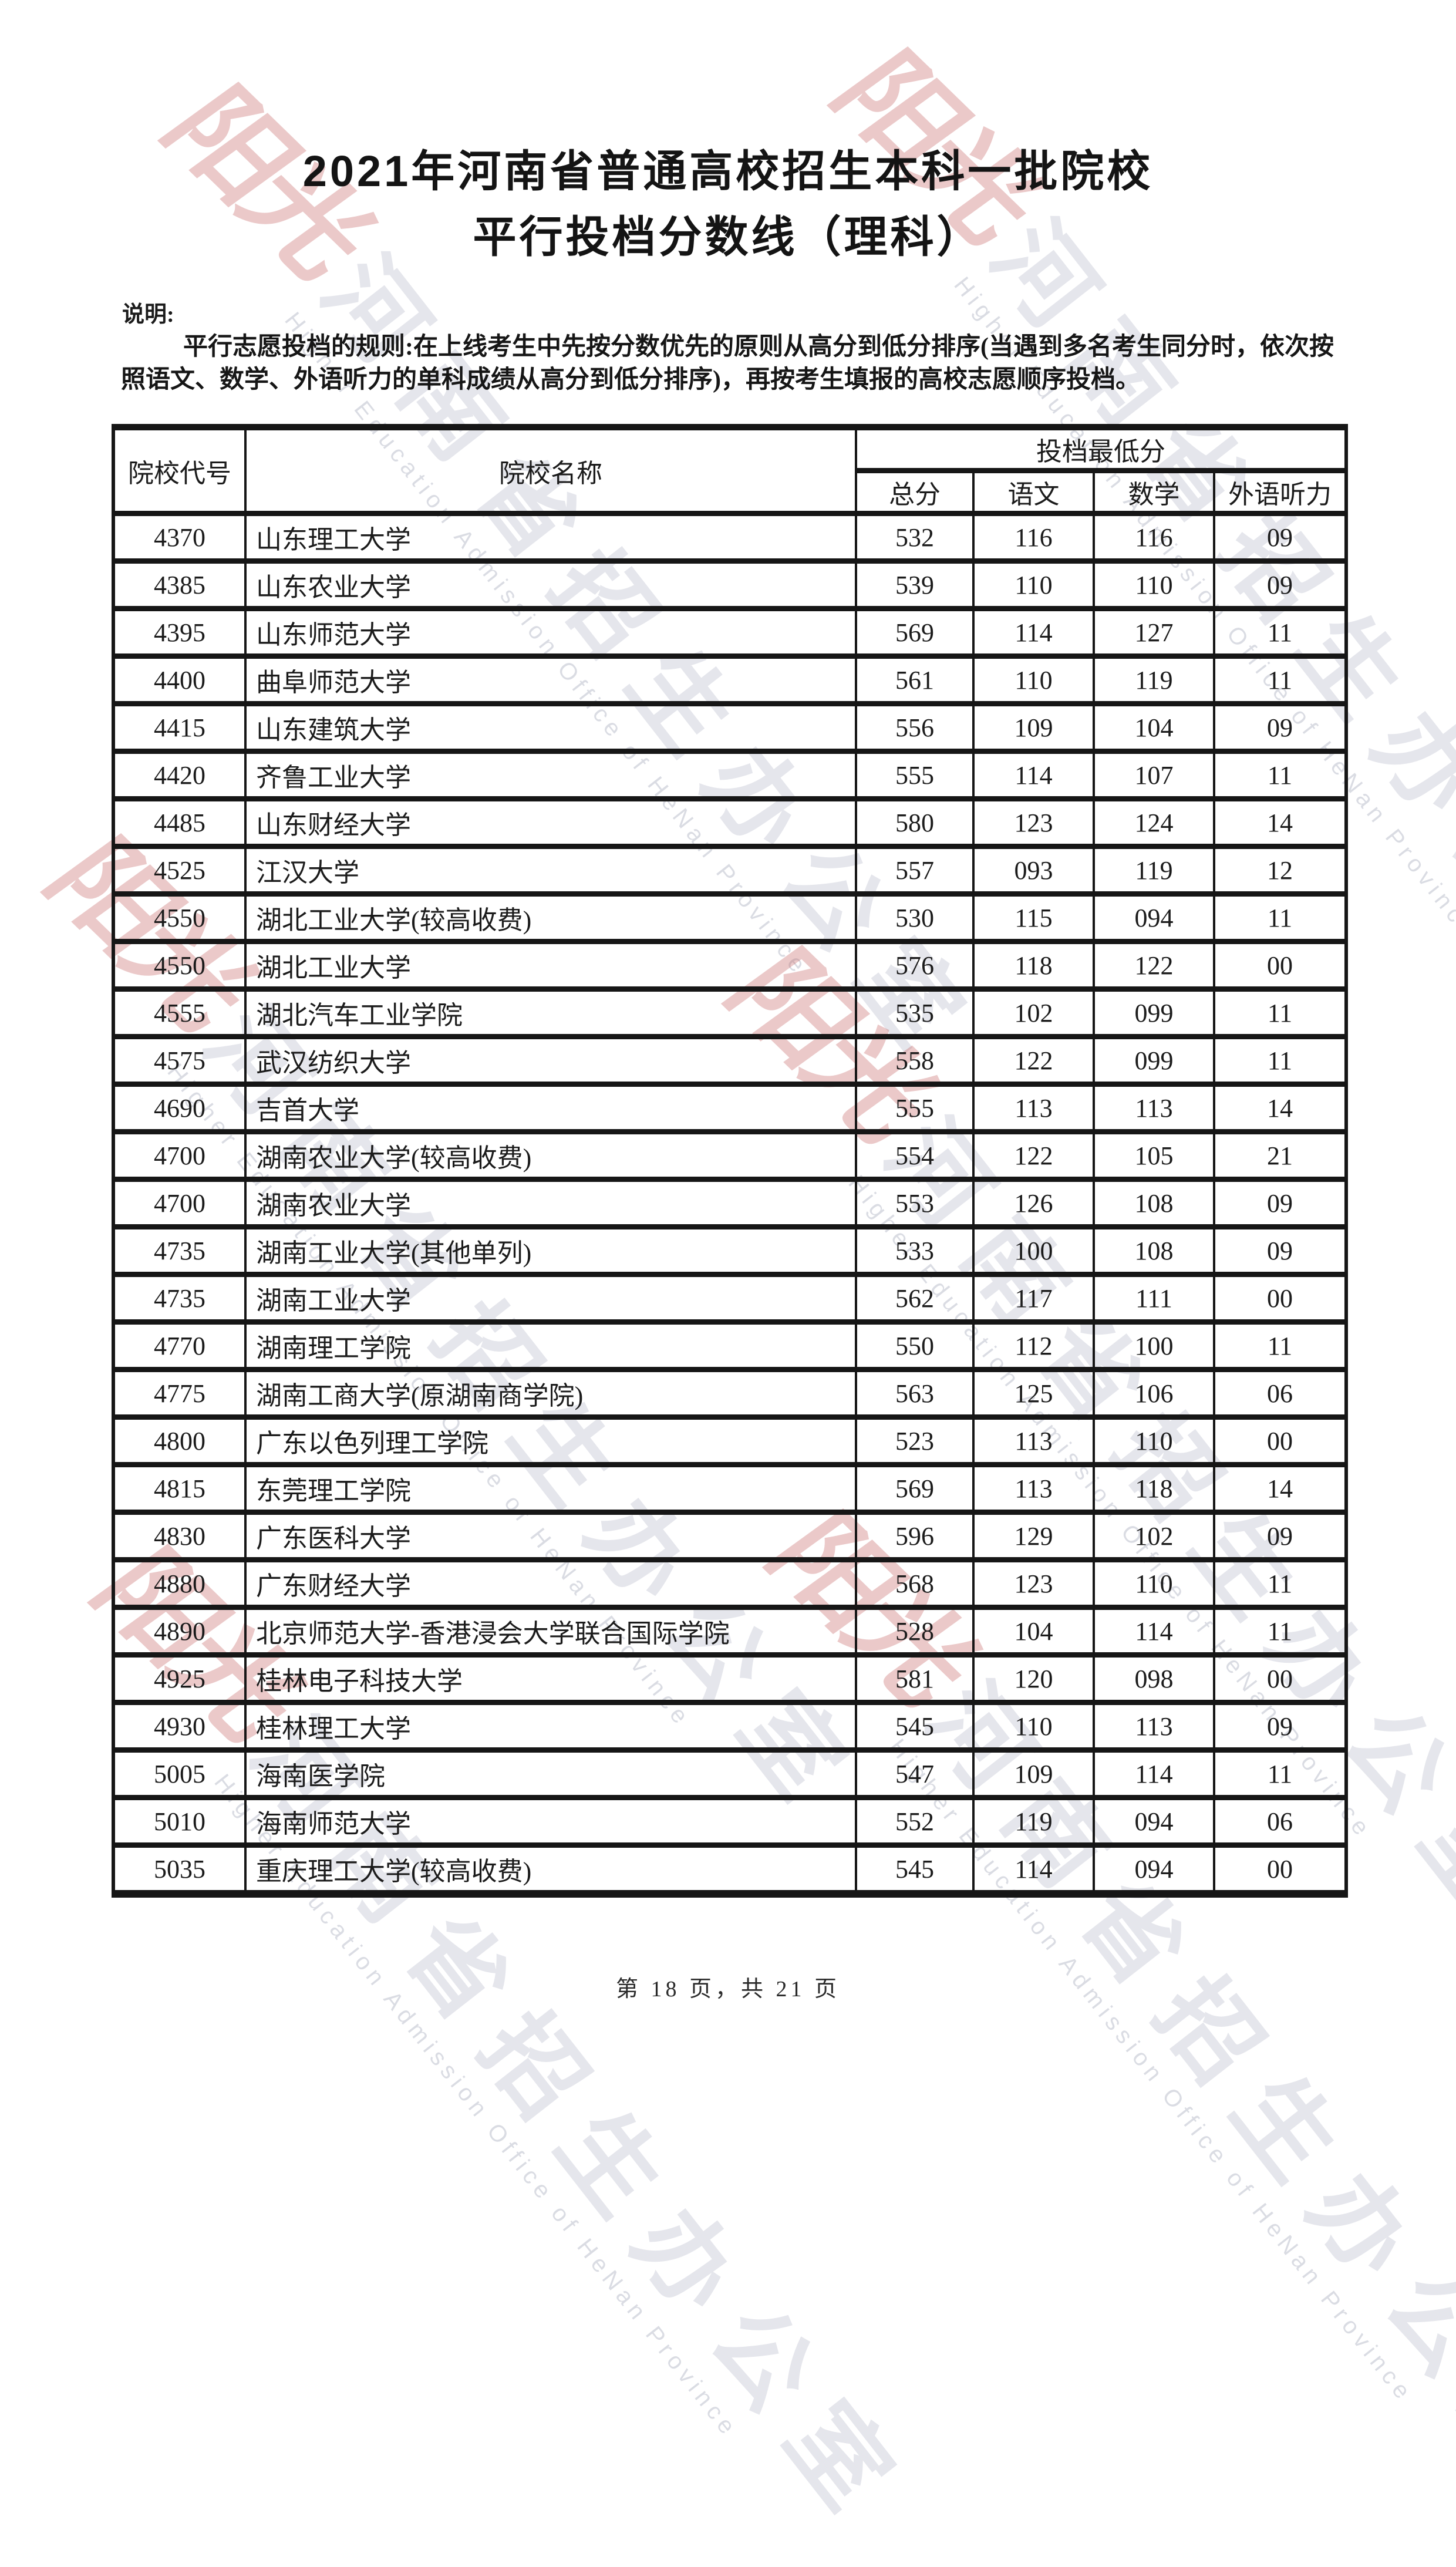 Image resolution: width=1456 pixels, height=2567 pixels. Describe the element at coordinates (1033, 1345) in the screenshot. I see `chinese-score-cell: 112` at that location.